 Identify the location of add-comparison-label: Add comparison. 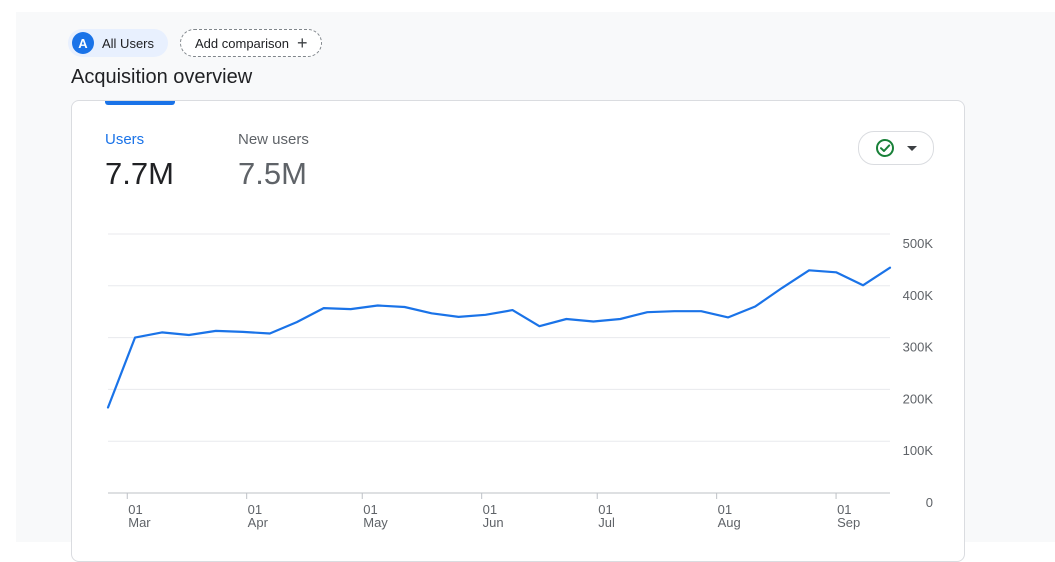
(242, 43).